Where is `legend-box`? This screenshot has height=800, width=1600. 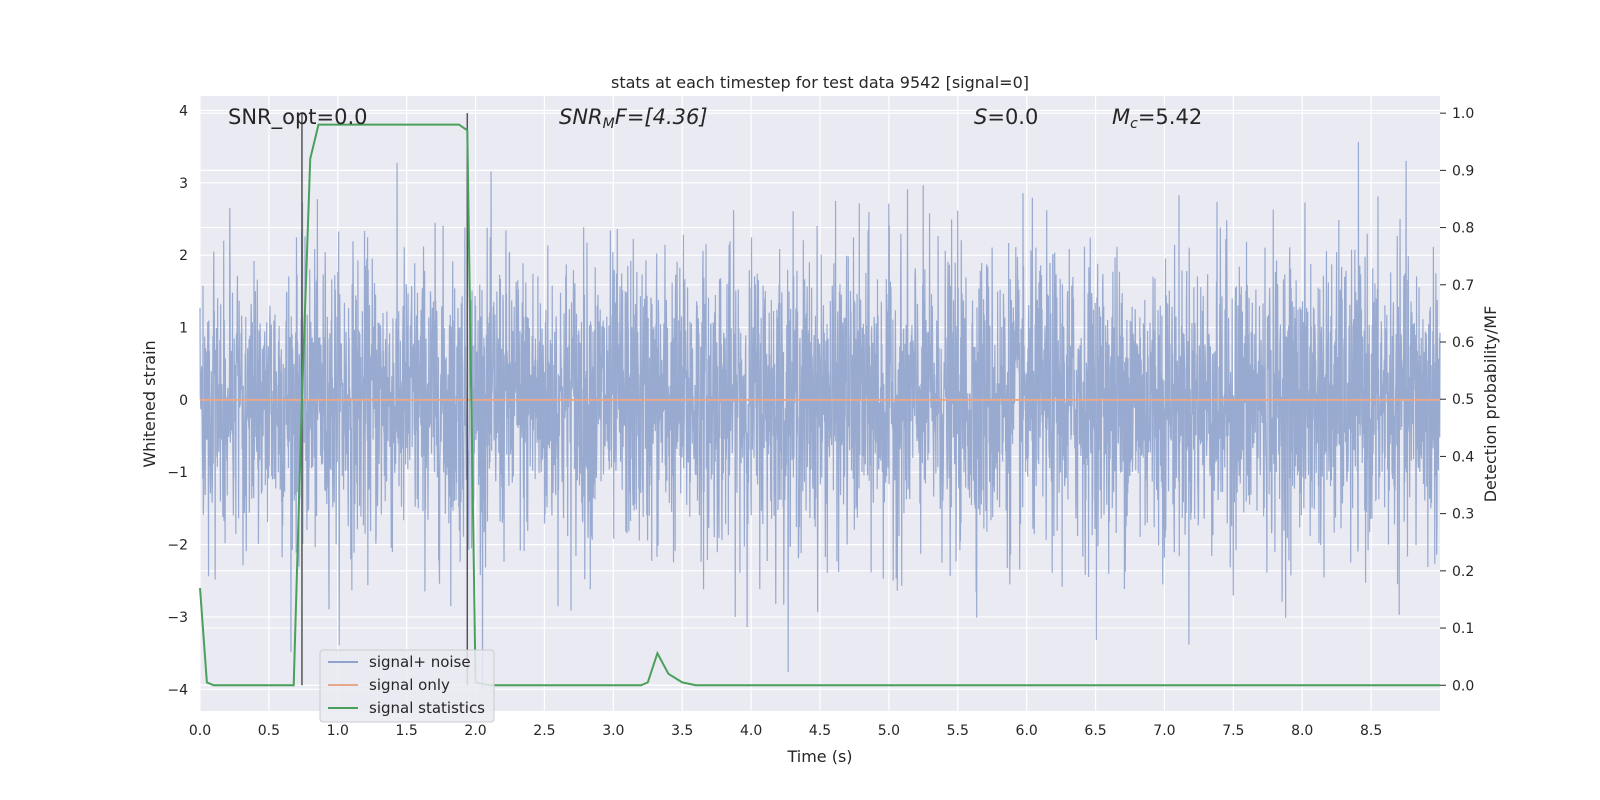 legend-box is located at coordinates (407, 686).